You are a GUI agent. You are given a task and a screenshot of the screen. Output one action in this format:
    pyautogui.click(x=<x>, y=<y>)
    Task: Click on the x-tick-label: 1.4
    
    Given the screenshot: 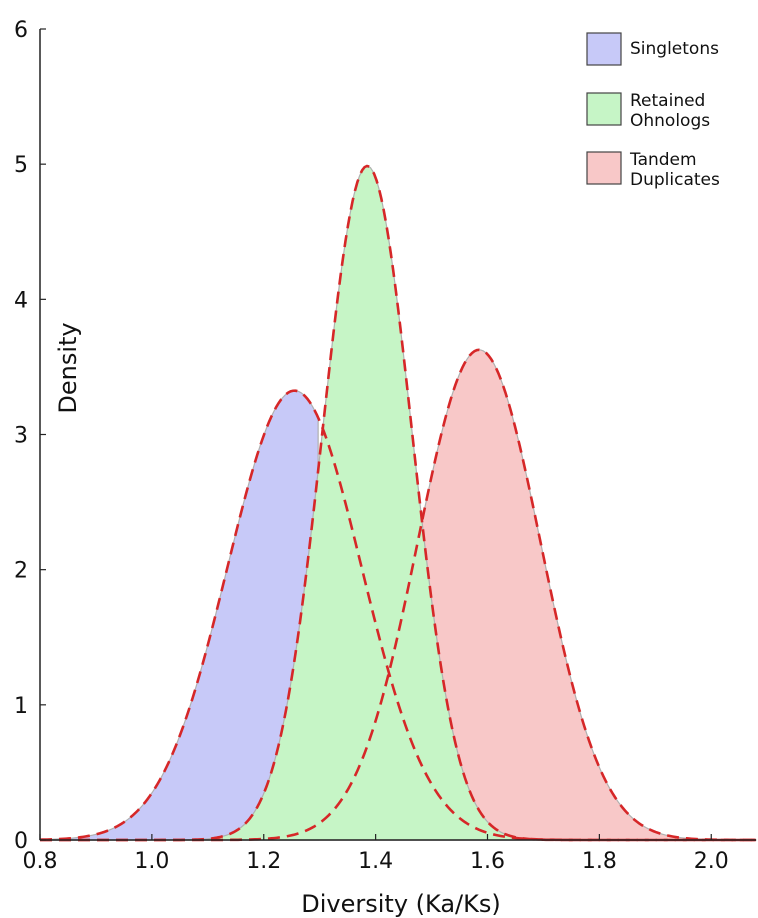 What is the action you would take?
    pyautogui.click(x=375, y=861)
    